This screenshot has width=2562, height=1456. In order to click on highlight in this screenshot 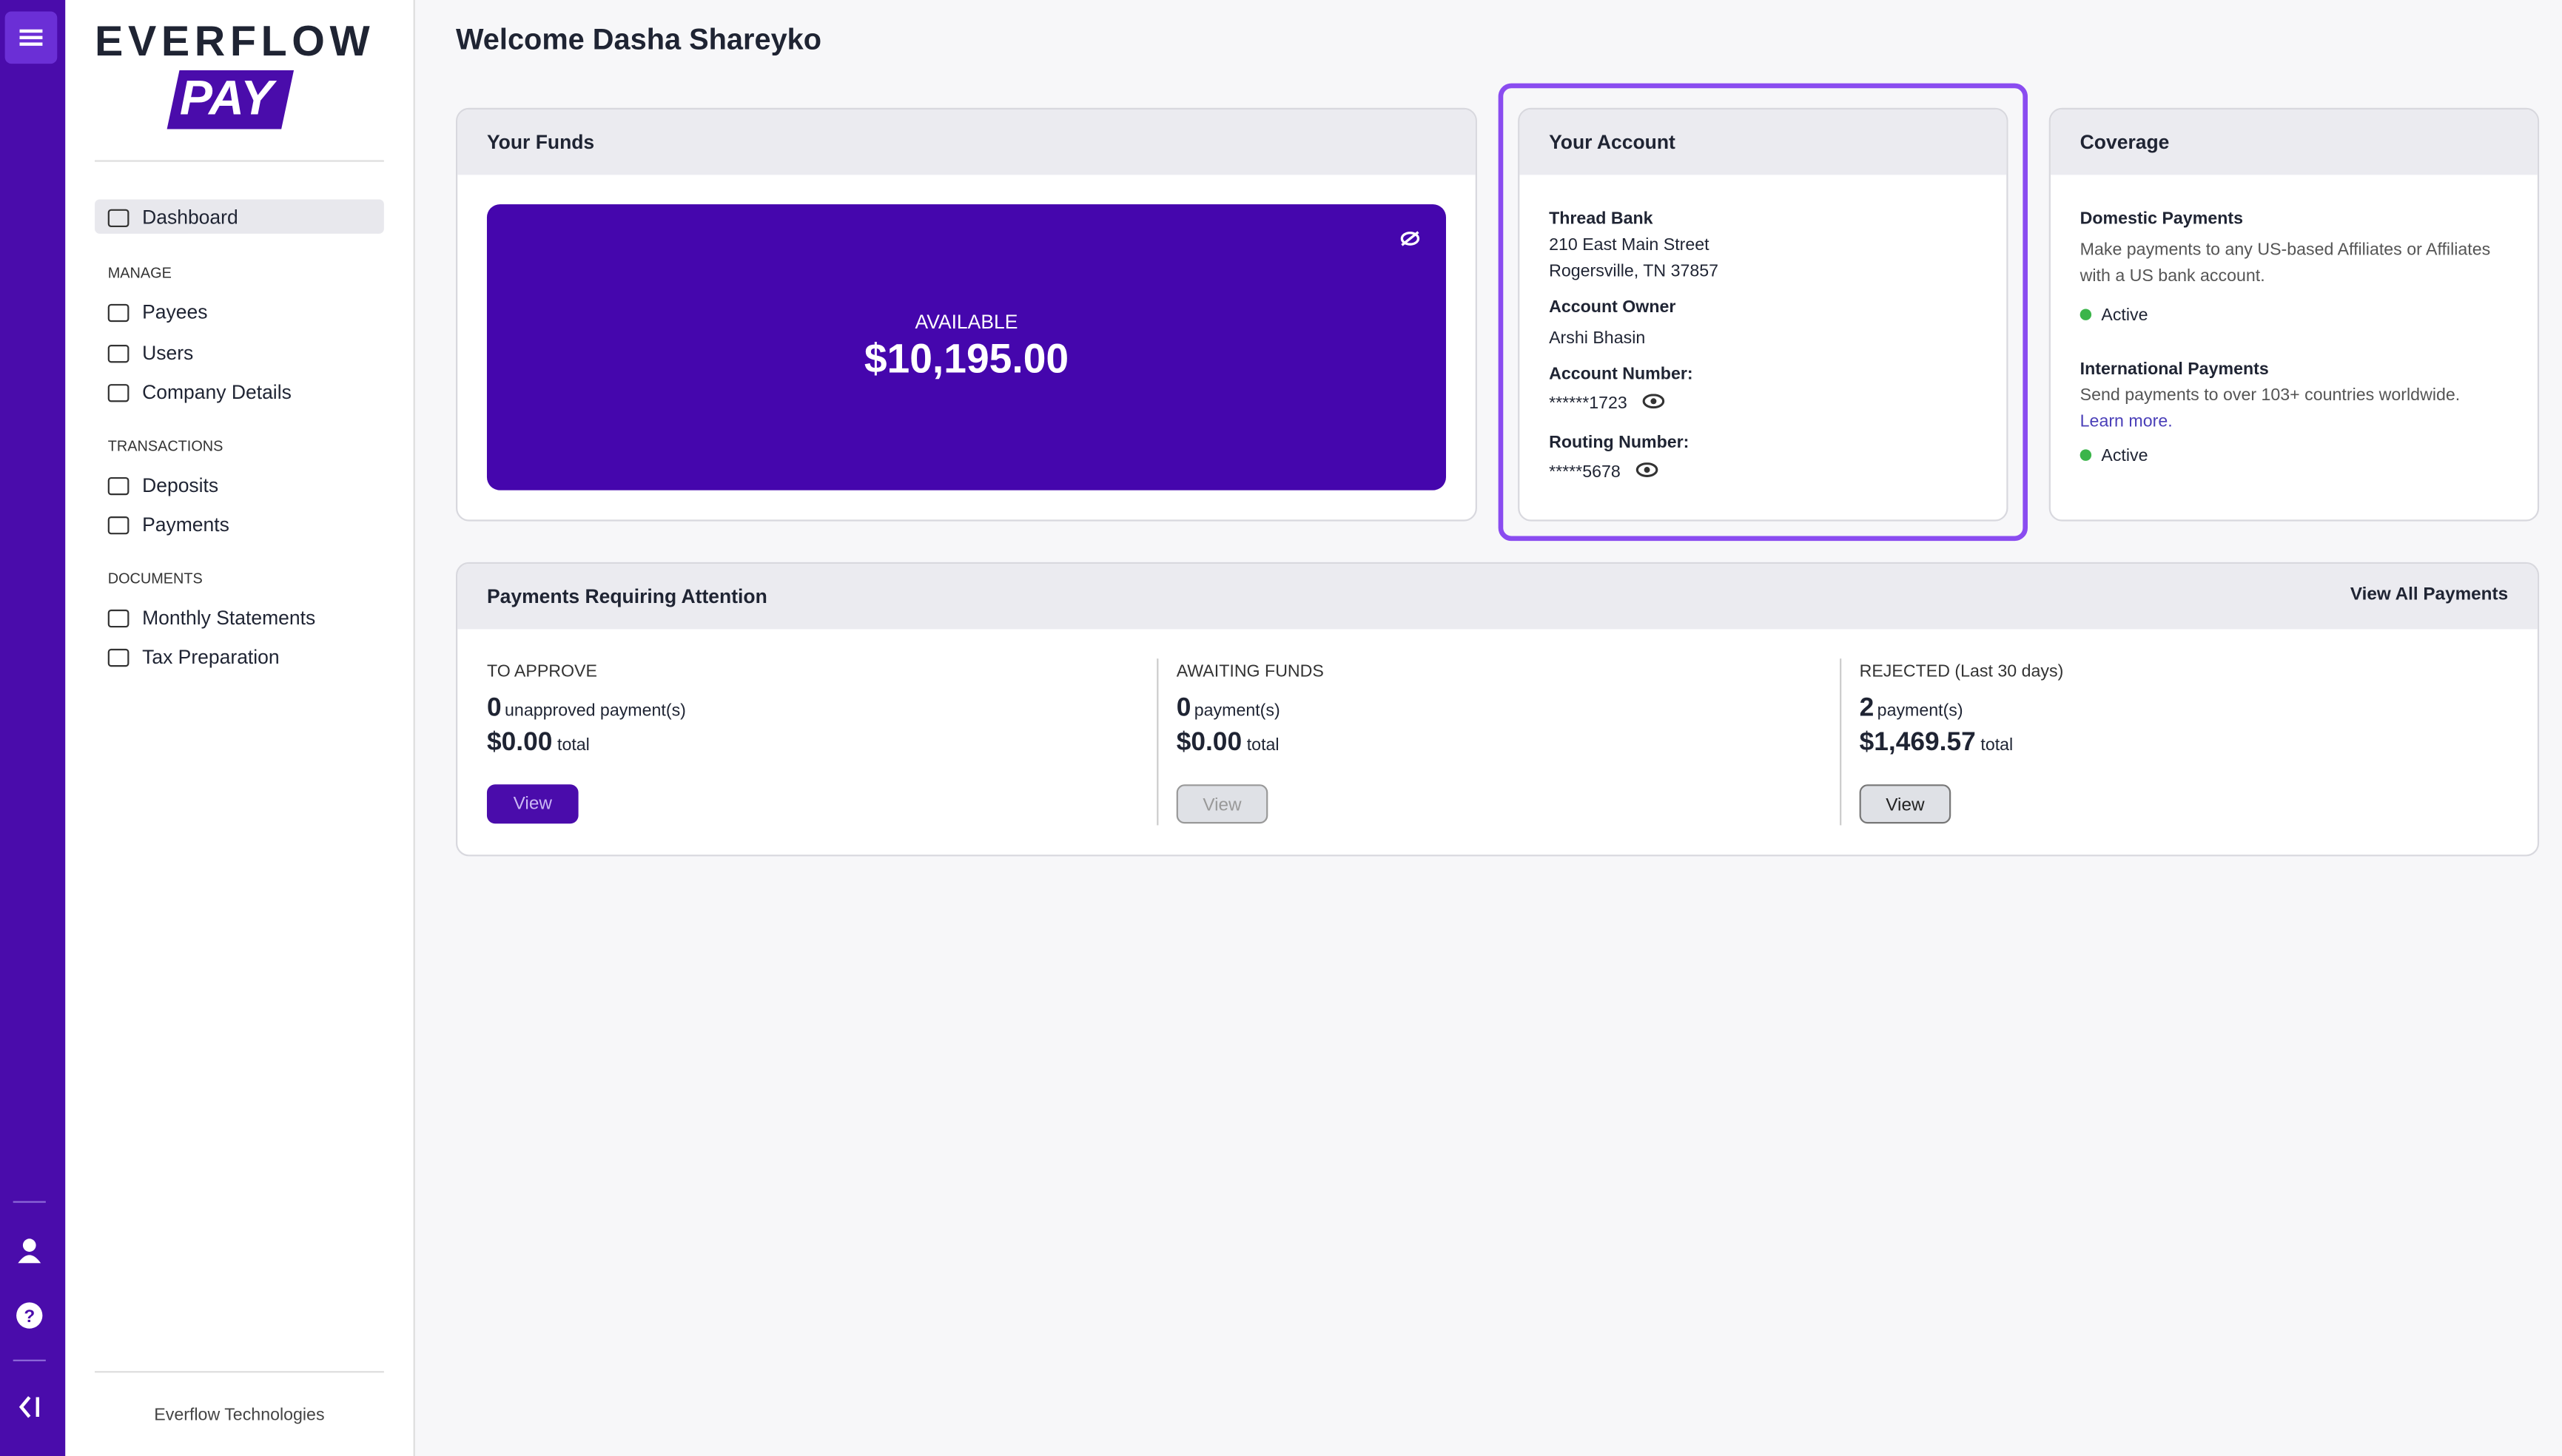, I will do `click(1763, 312)`.